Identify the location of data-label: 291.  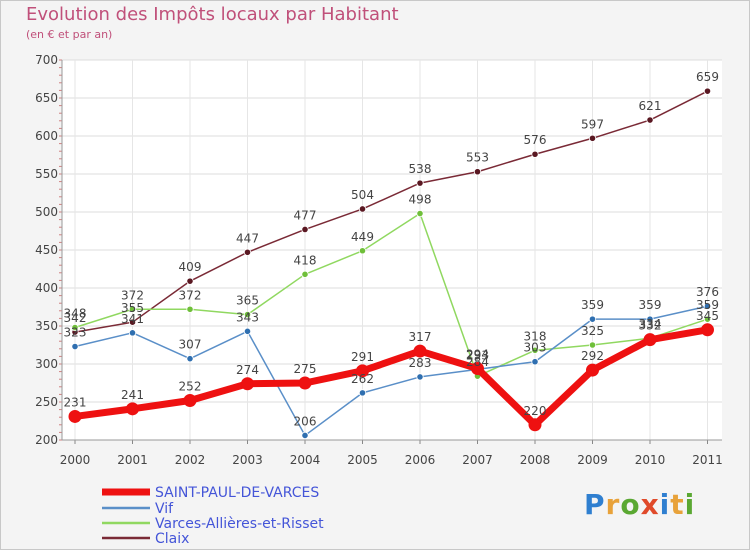
(362, 357).